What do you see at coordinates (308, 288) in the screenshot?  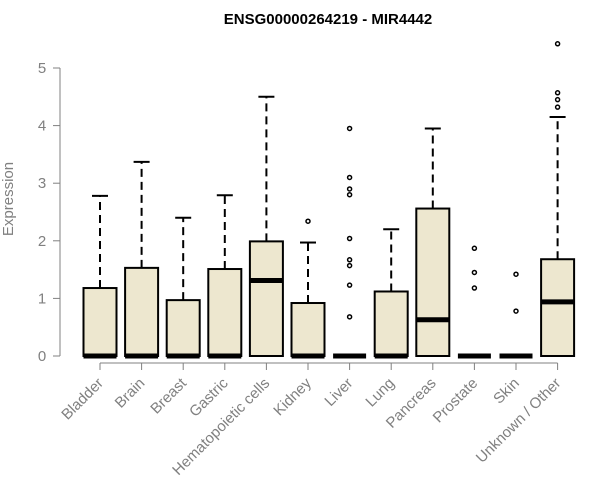 I see `box-kidney` at bounding box center [308, 288].